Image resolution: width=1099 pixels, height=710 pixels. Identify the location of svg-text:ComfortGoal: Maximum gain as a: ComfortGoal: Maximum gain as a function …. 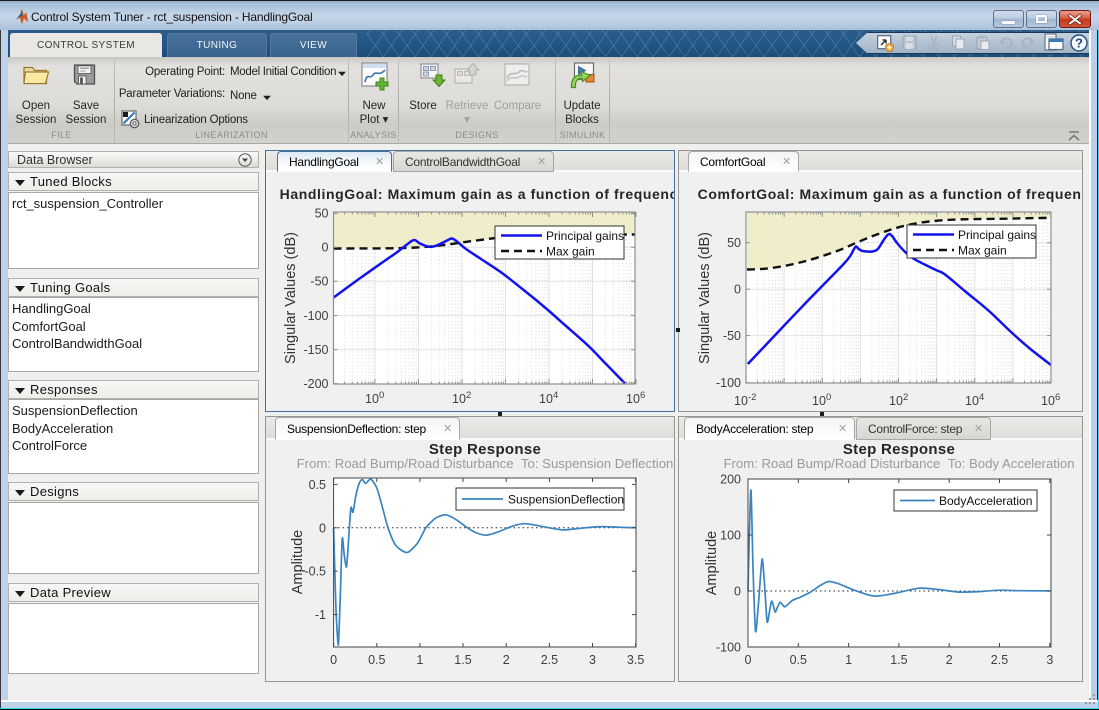
(890, 194).